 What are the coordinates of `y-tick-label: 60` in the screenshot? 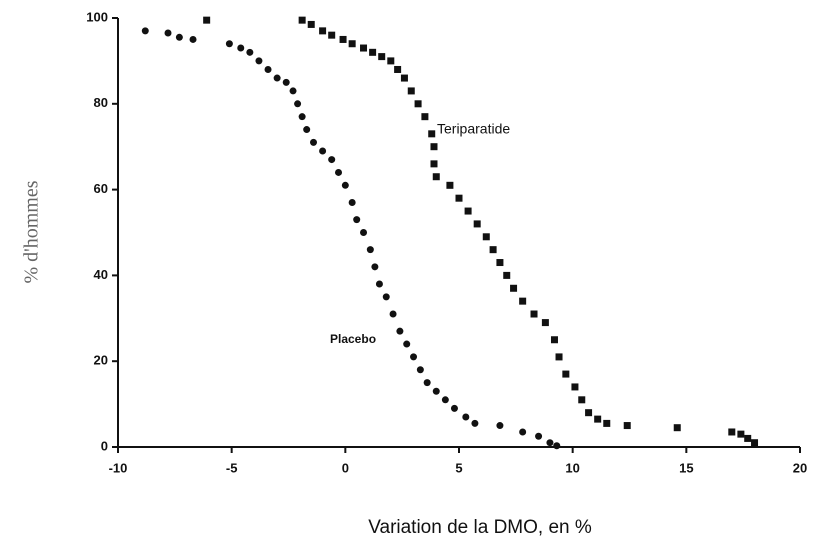 It's located at (101, 188).